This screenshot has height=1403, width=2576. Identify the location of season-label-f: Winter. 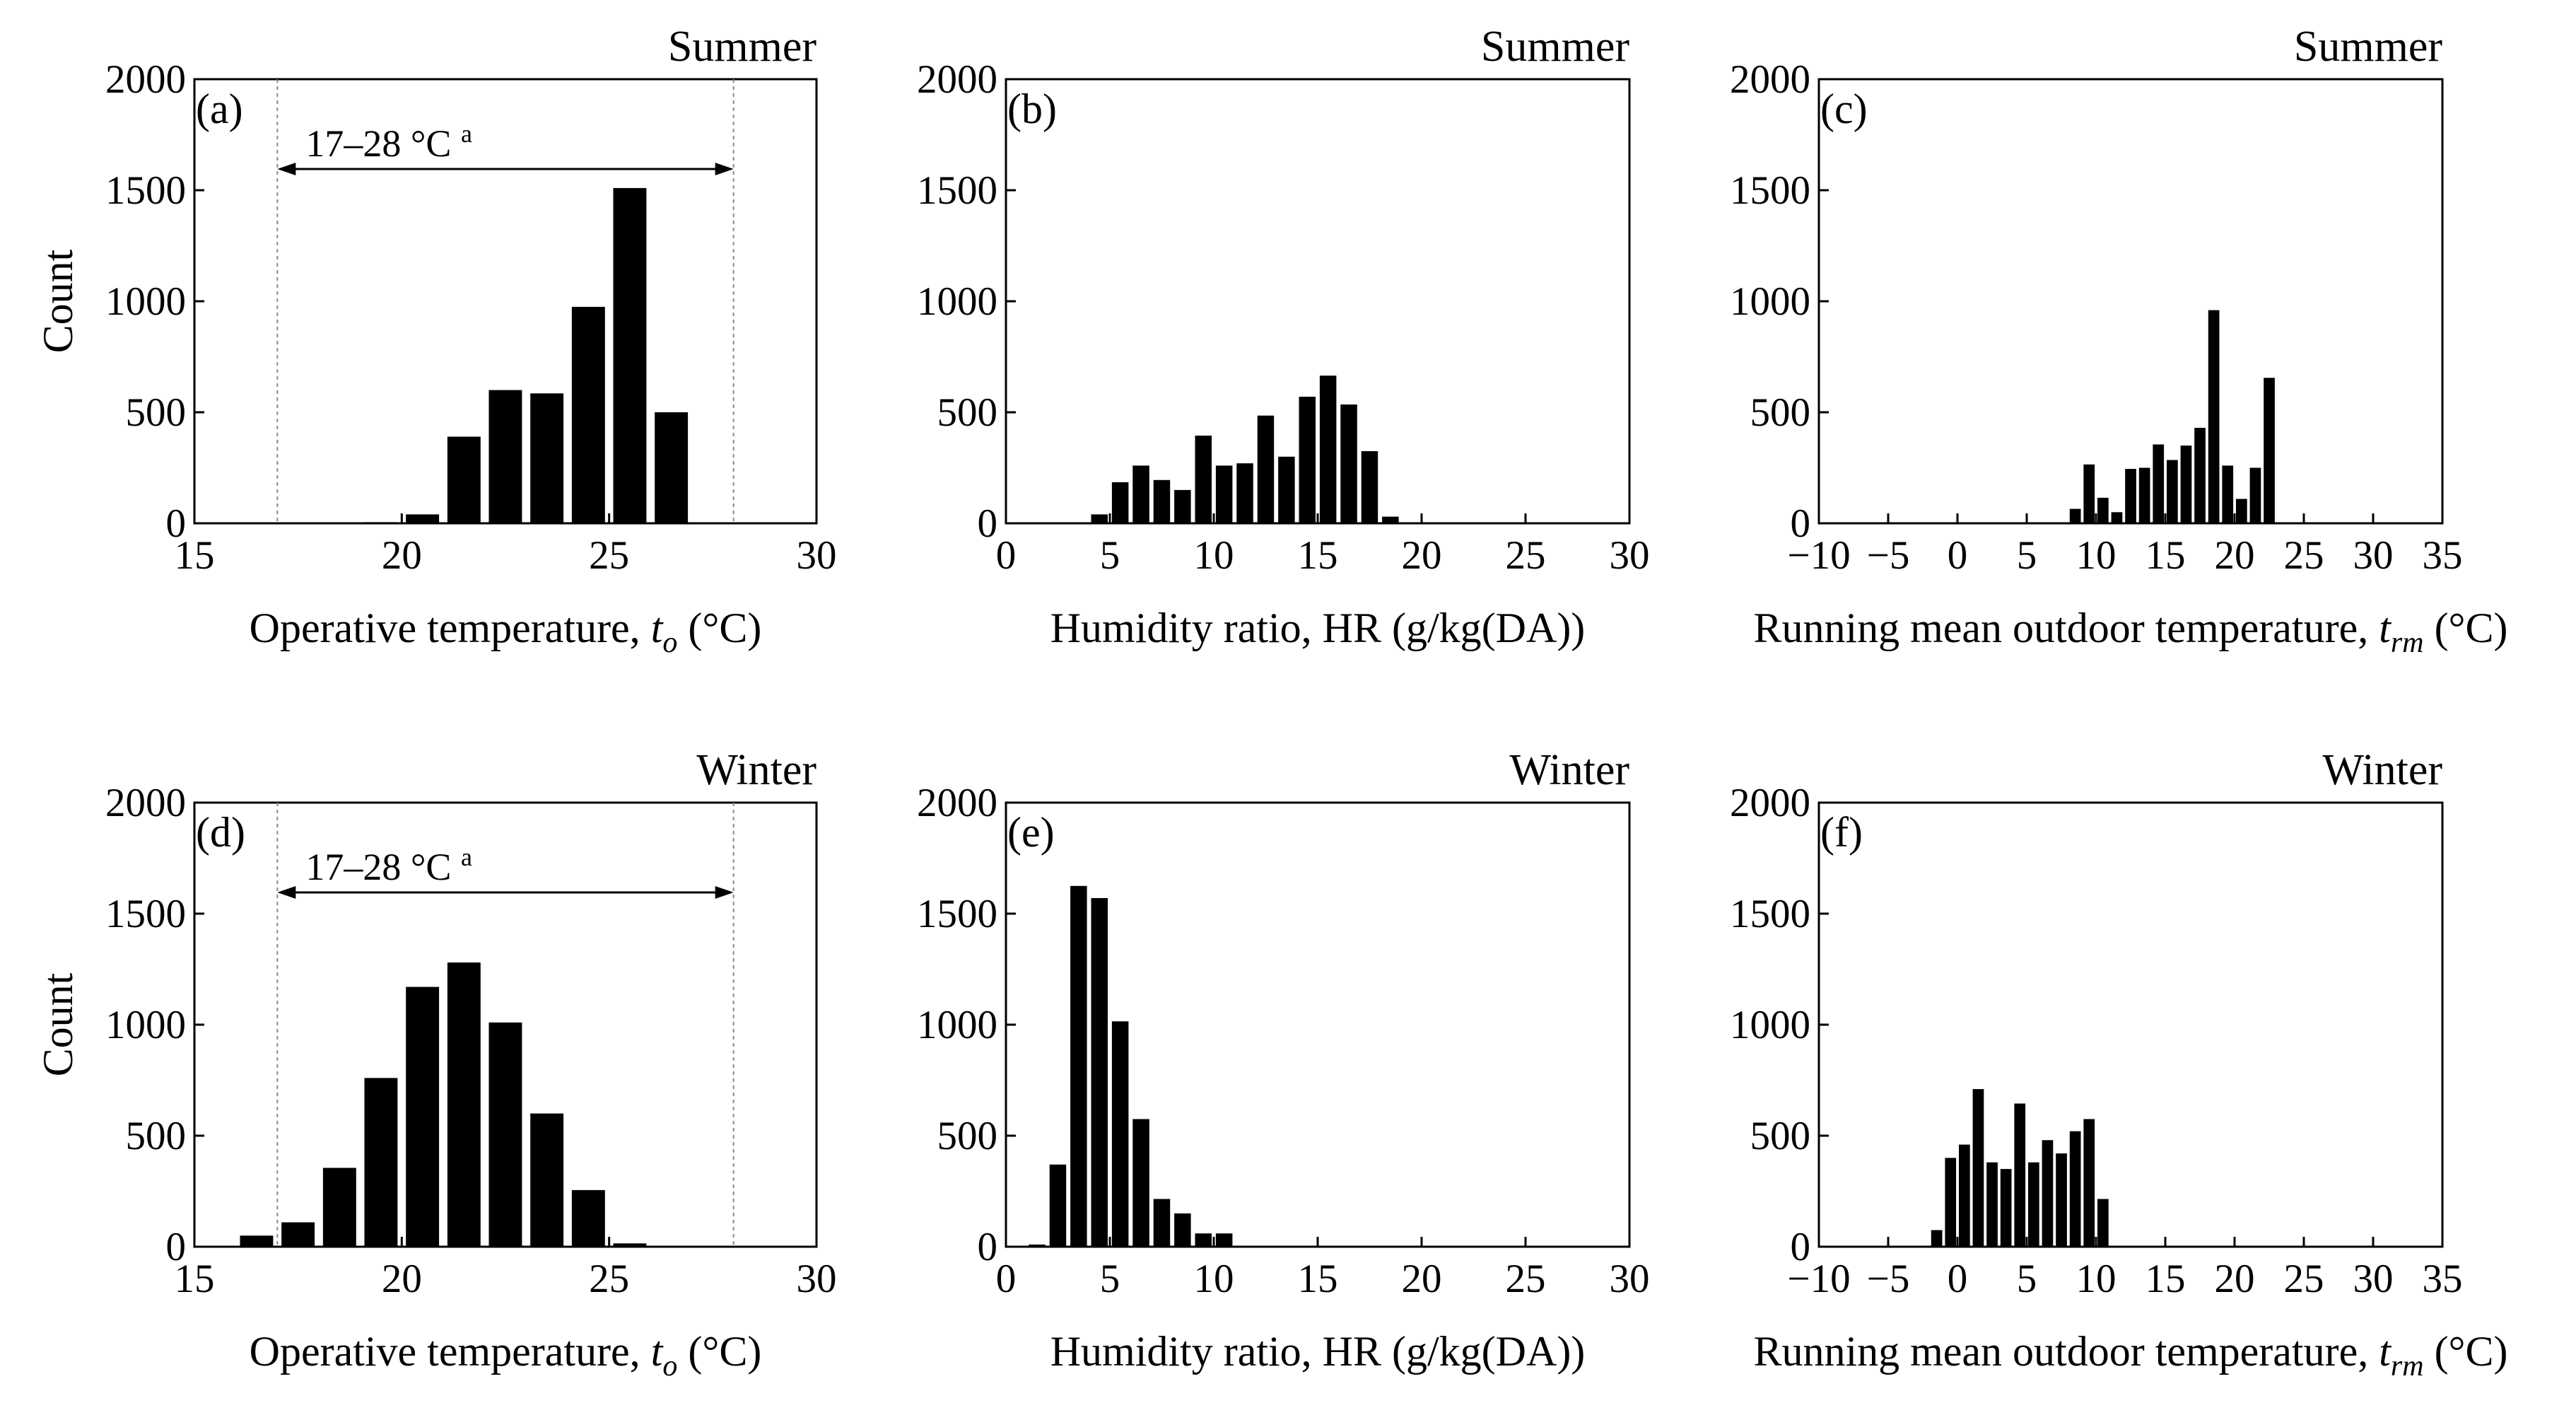
(2382, 770).